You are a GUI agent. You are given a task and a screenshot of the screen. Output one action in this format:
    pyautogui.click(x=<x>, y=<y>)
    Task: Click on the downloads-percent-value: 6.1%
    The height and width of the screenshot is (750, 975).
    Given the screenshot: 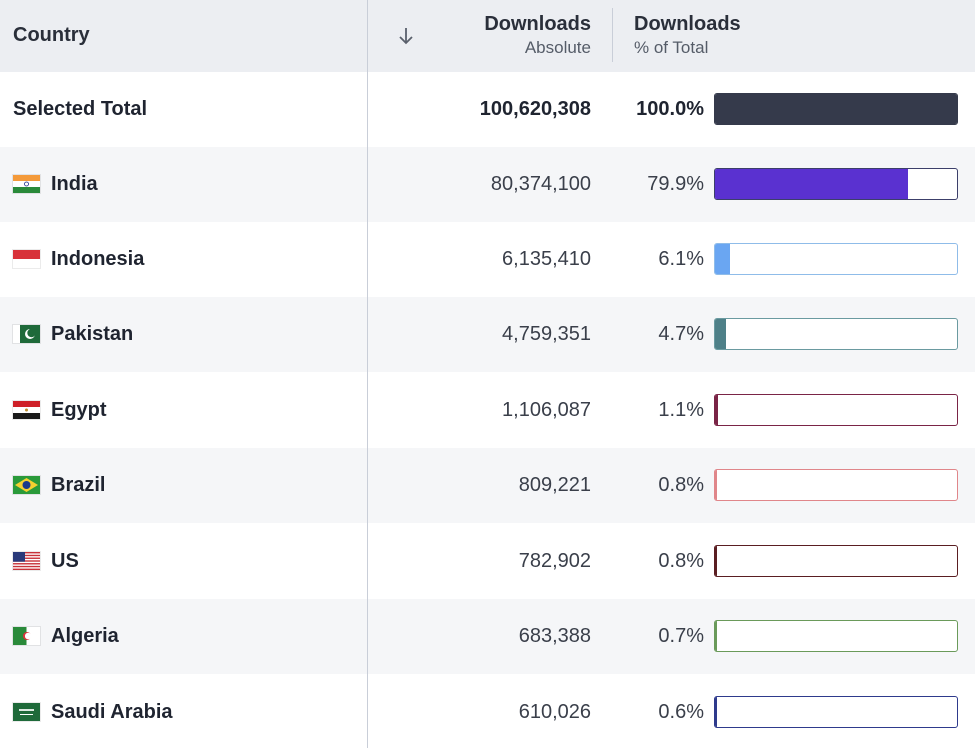 What is the action you would take?
    pyautogui.click(x=681, y=259)
    